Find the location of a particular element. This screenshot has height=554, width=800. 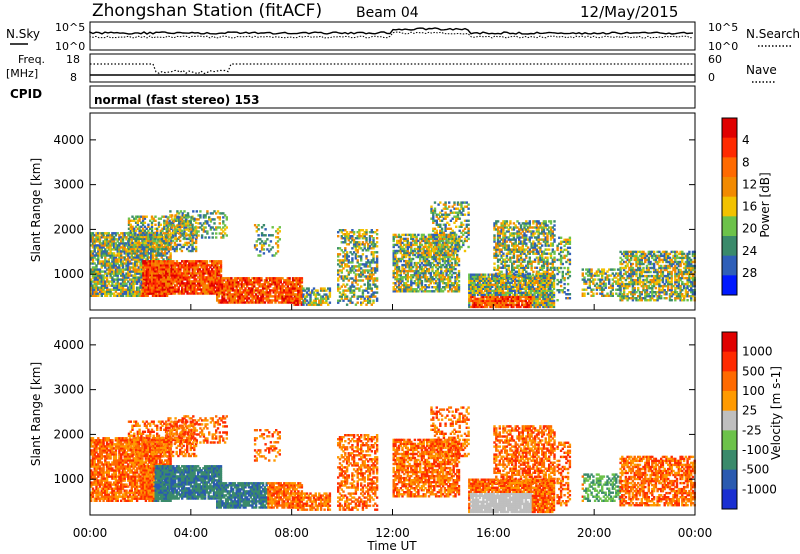

nsky-tick-bottom: 10^0 is located at coordinates (70, 46).